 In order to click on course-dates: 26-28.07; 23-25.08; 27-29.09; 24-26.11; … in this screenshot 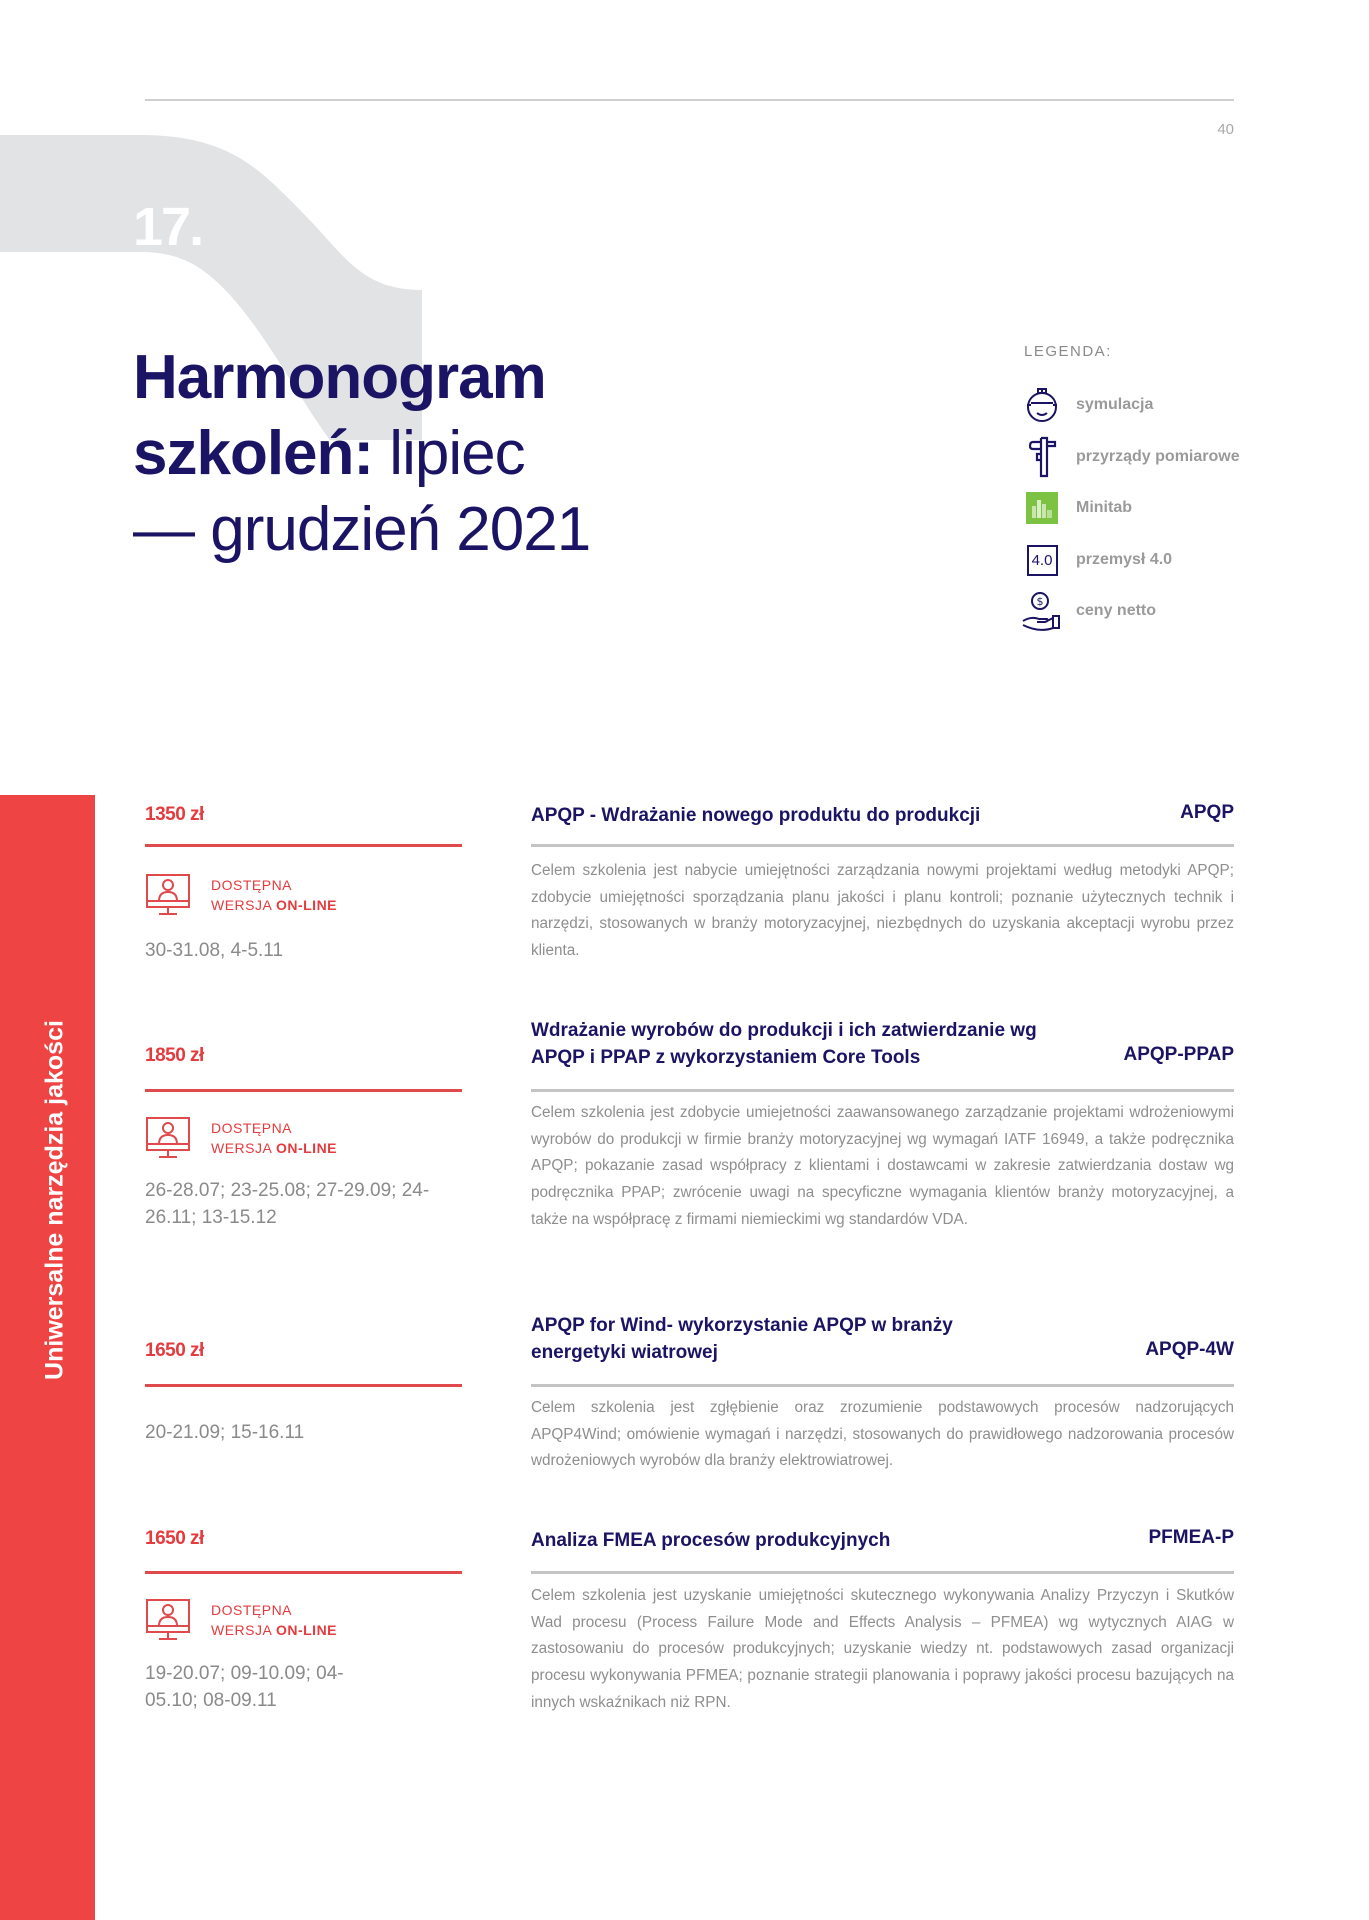, I will do `click(287, 1204)`.